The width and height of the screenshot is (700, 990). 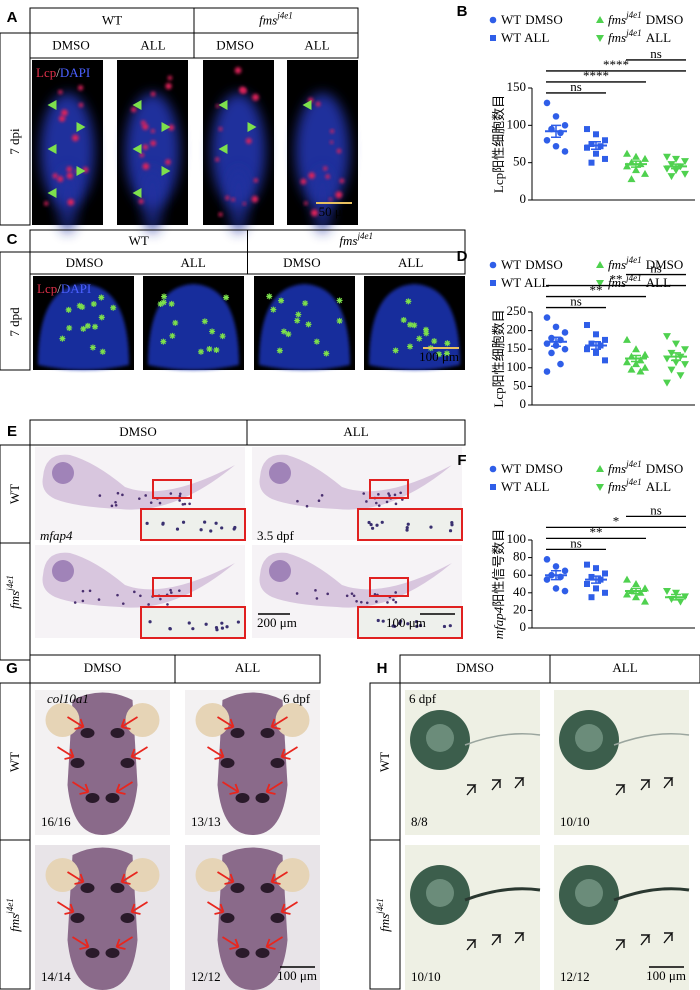 What do you see at coordinates (15, 129) in the screenshot?
I see `frame` at bounding box center [15, 129].